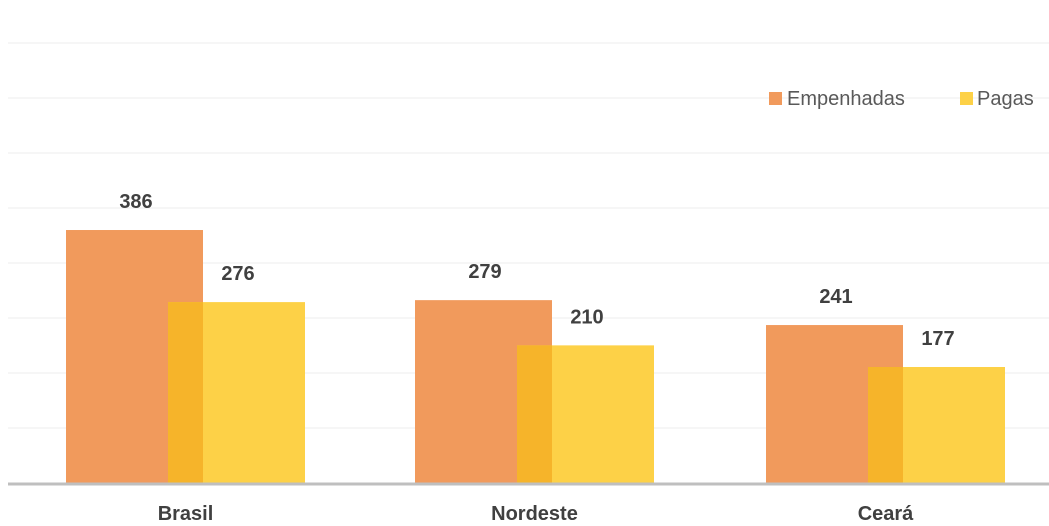  I want to click on value-label-empenhadas-0: 386, so click(135, 202).